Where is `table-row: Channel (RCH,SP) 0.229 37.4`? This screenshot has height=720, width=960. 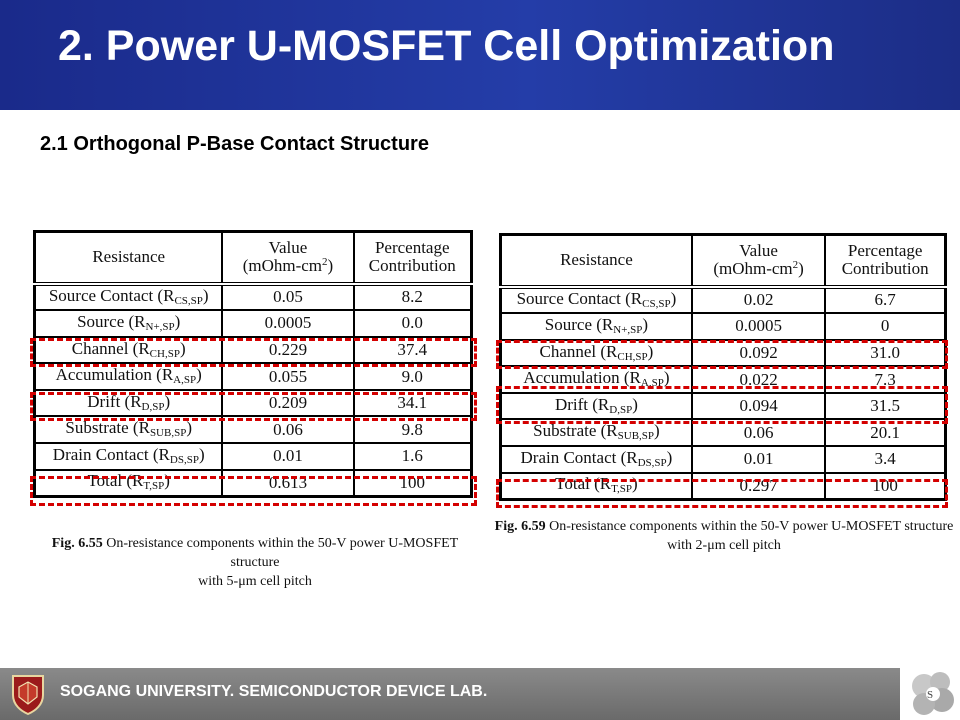
table-row: Channel (RCH,SP) 0.229 37.4 is located at coordinates (253, 349).